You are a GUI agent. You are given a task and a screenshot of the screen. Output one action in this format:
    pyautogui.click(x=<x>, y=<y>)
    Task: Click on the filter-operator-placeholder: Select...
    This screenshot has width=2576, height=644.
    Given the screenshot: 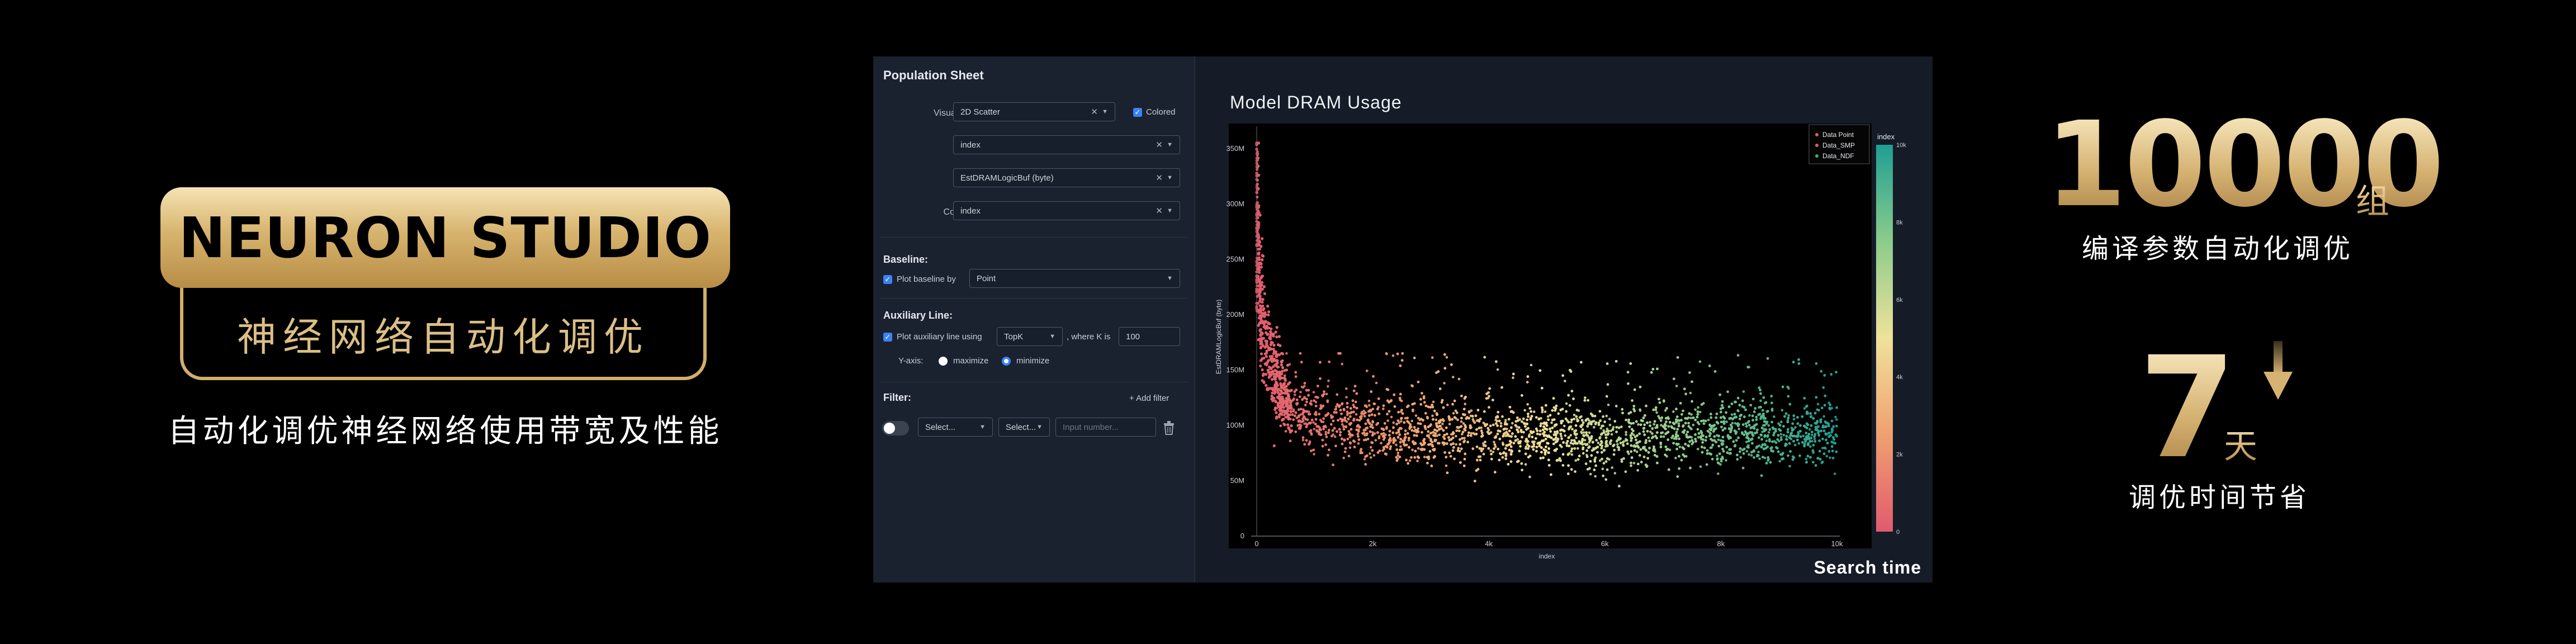 What is the action you would take?
    pyautogui.click(x=1021, y=427)
    